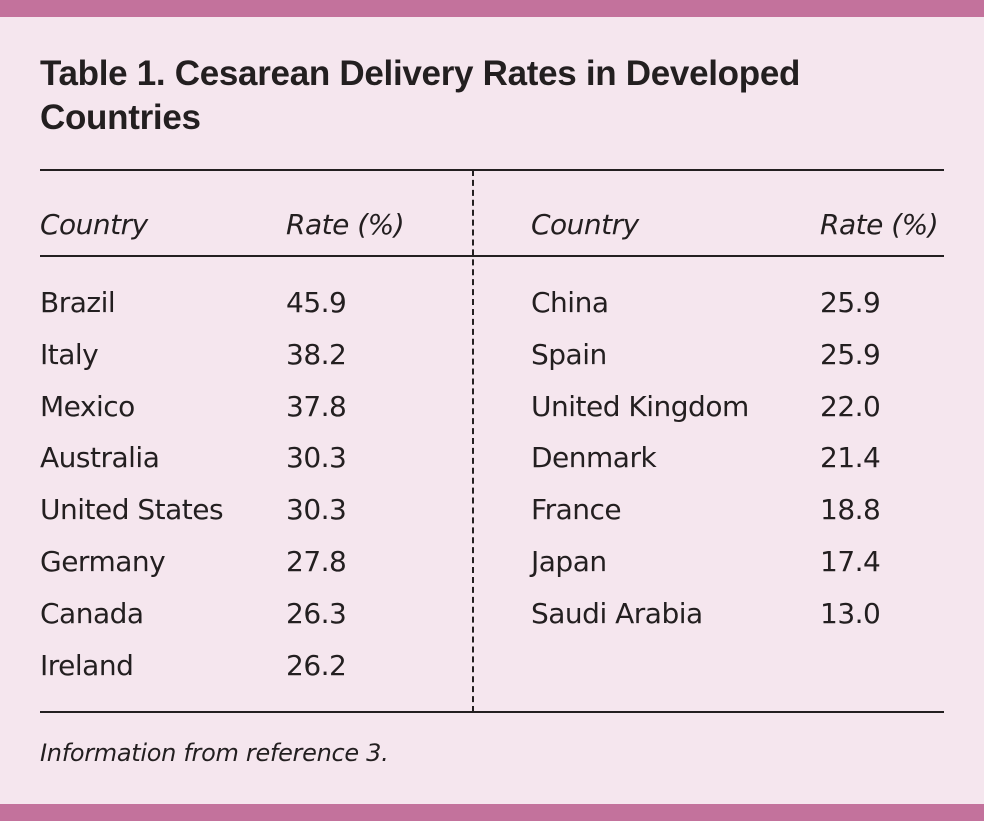 The image size is (984, 821). What do you see at coordinates (78, 302) in the screenshot?
I see `country-cell: Brazil` at bounding box center [78, 302].